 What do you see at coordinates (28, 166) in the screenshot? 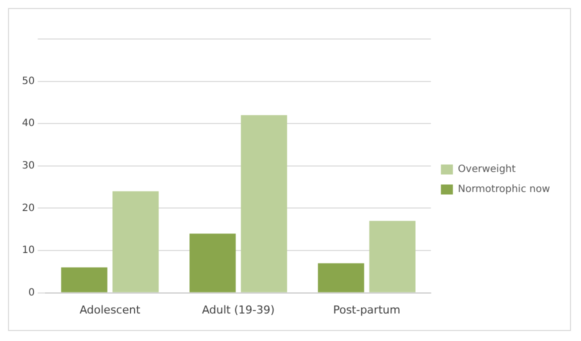
I see `y-tick-label: 30` at bounding box center [28, 166].